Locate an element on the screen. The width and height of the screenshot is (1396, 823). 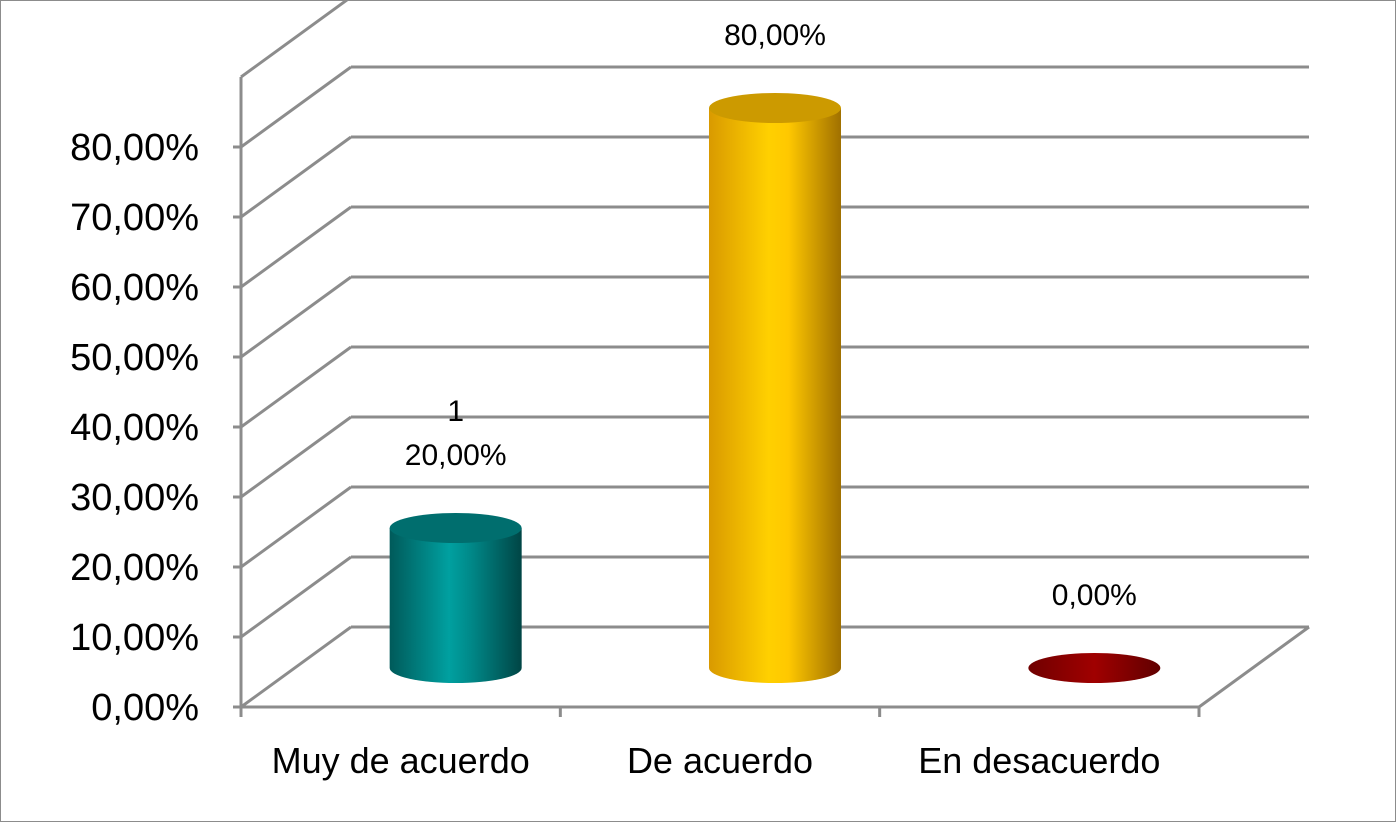
y-tick-label: 10,00% is located at coordinates (134, 638).